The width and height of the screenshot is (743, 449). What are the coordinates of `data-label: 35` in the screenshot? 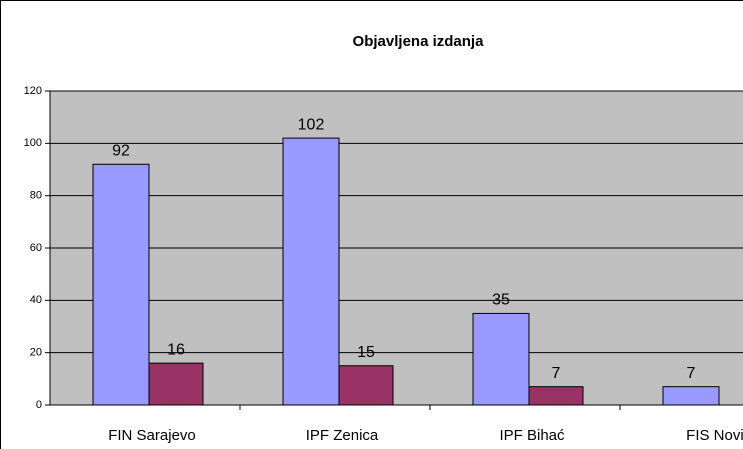 It's located at (501, 300).